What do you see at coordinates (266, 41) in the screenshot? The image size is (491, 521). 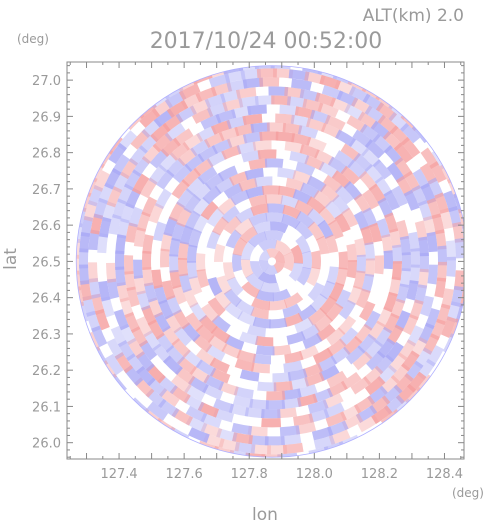 I see `timestamp-label: 2017/10/24 00:52:00` at bounding box center [266, 41].